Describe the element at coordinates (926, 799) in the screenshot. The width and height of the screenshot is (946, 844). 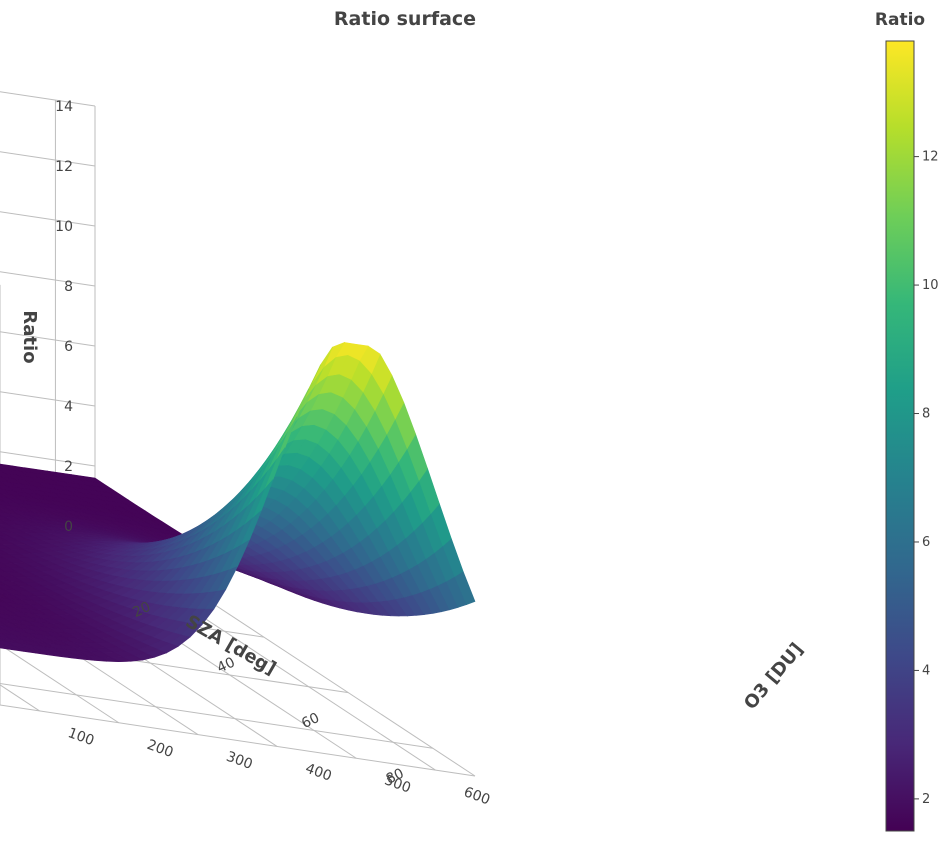
I see `colorbar-tick-label: 2` at that location.